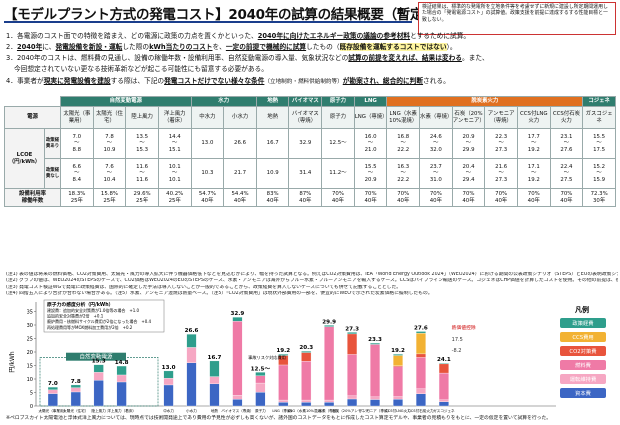 The image size is (620, 425). Describe the element at coordinates (306, 410) in the screenshot. I see `bar-category-label: LNG（水素10%混焼）` at that location.